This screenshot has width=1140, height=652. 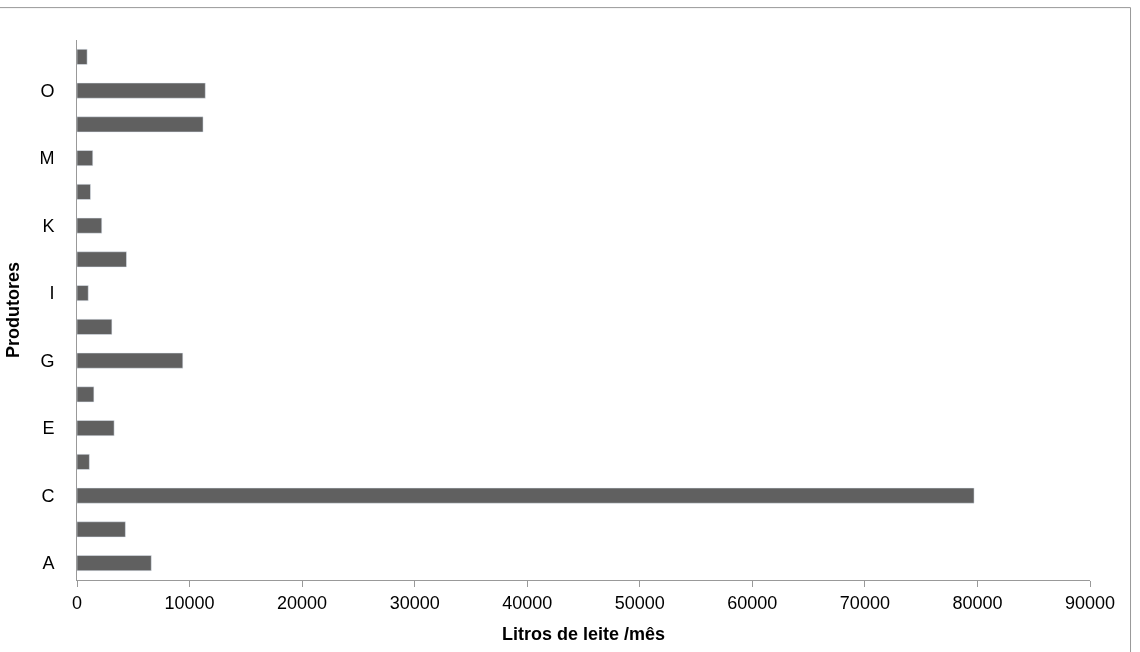 I want to click on x-tick-label: 40000, so click(x=527, y=602).